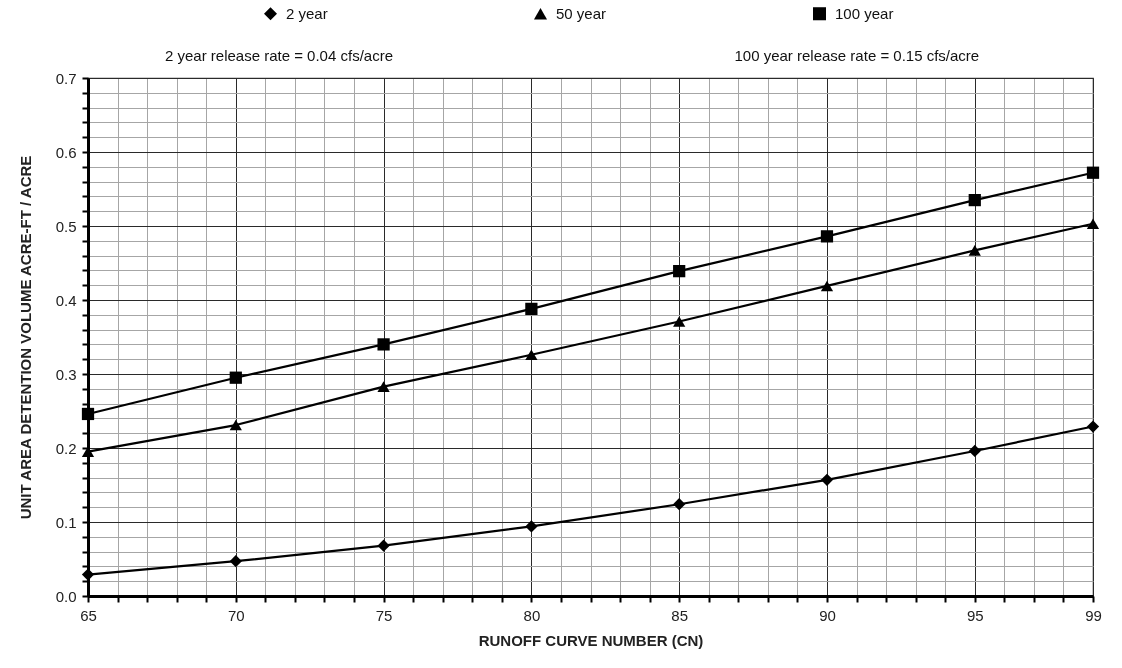 Image resolution: width=1122 pixels, height=668 pixels. I want to click on x-tick-label: 99, so click(1093, 615).